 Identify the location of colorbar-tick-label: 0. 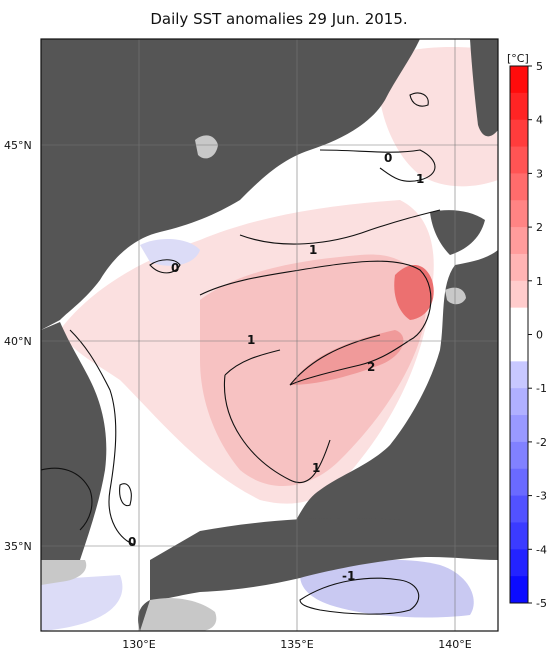
(539, 335).